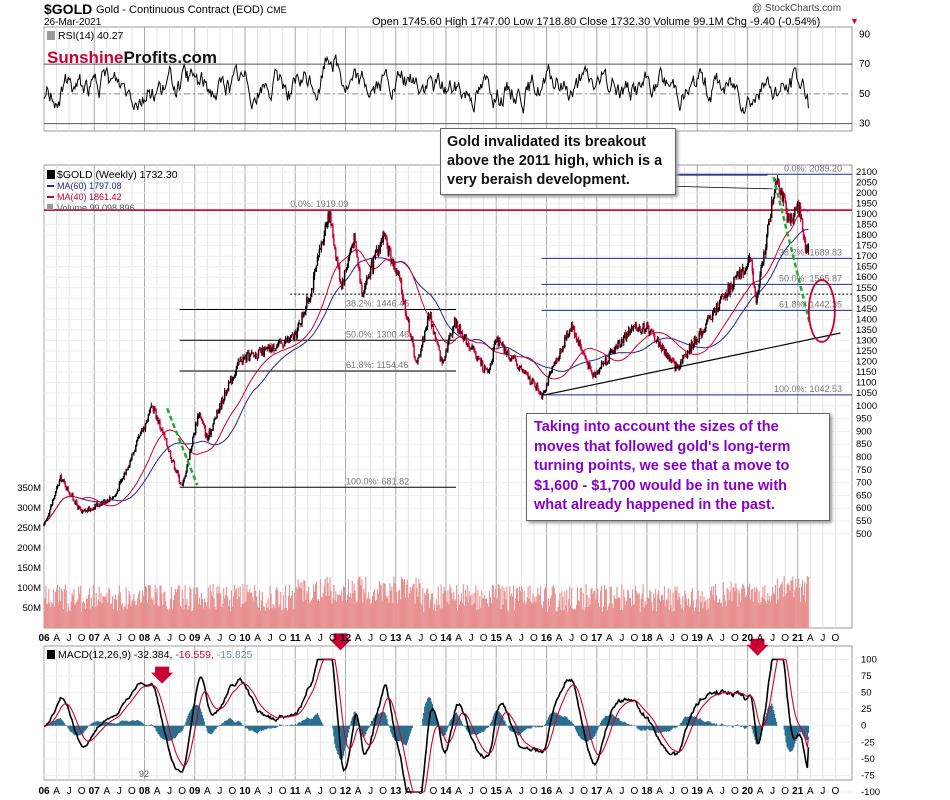  Describe the element at coordinates (245, 791) in the screenshot. I see `x-tick-label: 10` at that location.